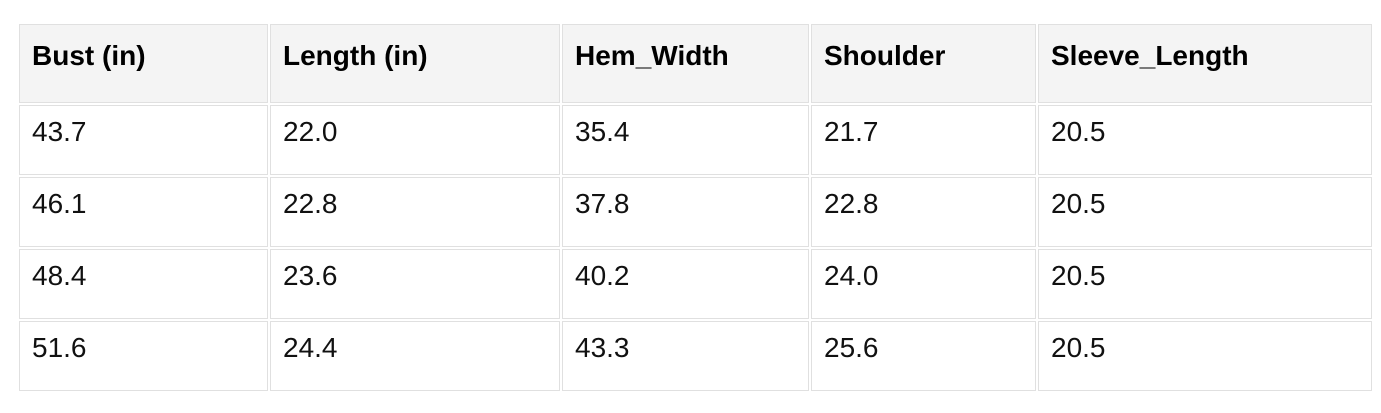 This screenshot has height=413, width=1381. Describe the element at coordinates (143, 140) in the screenshot. I see `table-cell: 43.7` at that location.